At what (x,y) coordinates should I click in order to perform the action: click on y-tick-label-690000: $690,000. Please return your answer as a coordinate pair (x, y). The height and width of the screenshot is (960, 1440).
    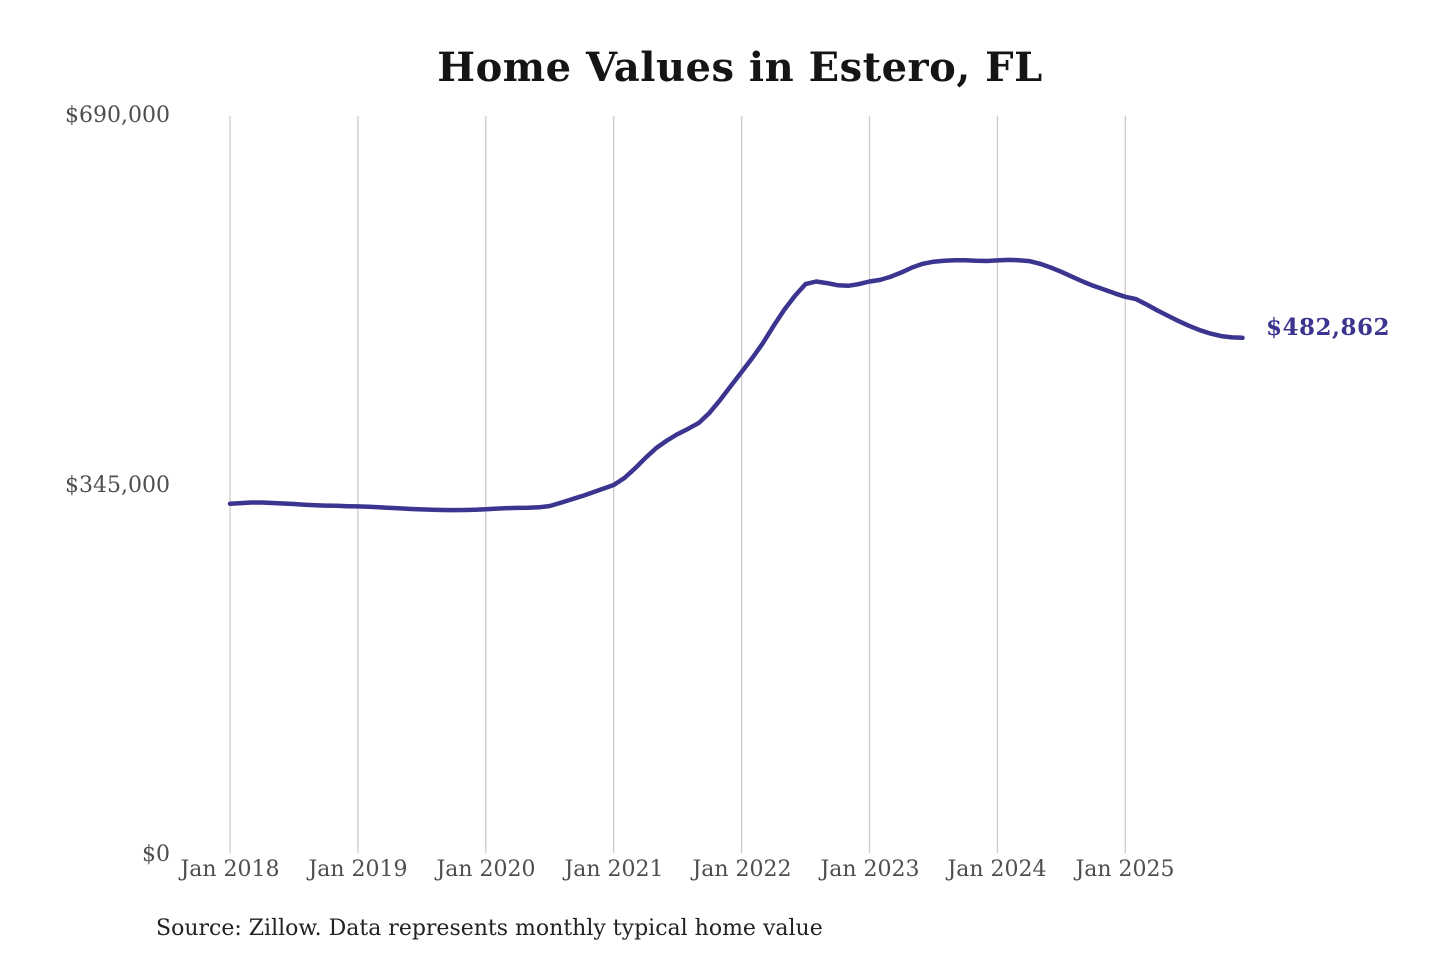
    Looking at the image, I should click on (117, 115).